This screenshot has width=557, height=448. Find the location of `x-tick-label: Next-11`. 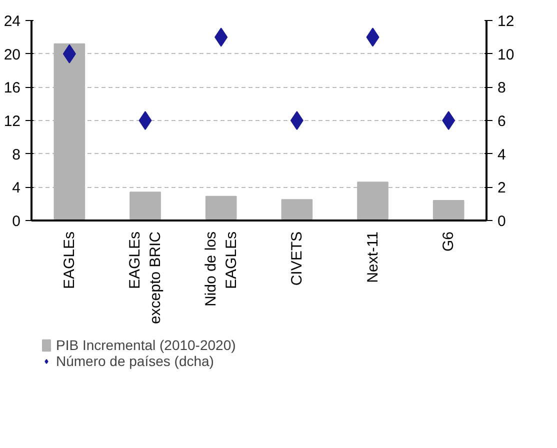

x-tick-label: Next-11 is located at coordinates (373, 257).